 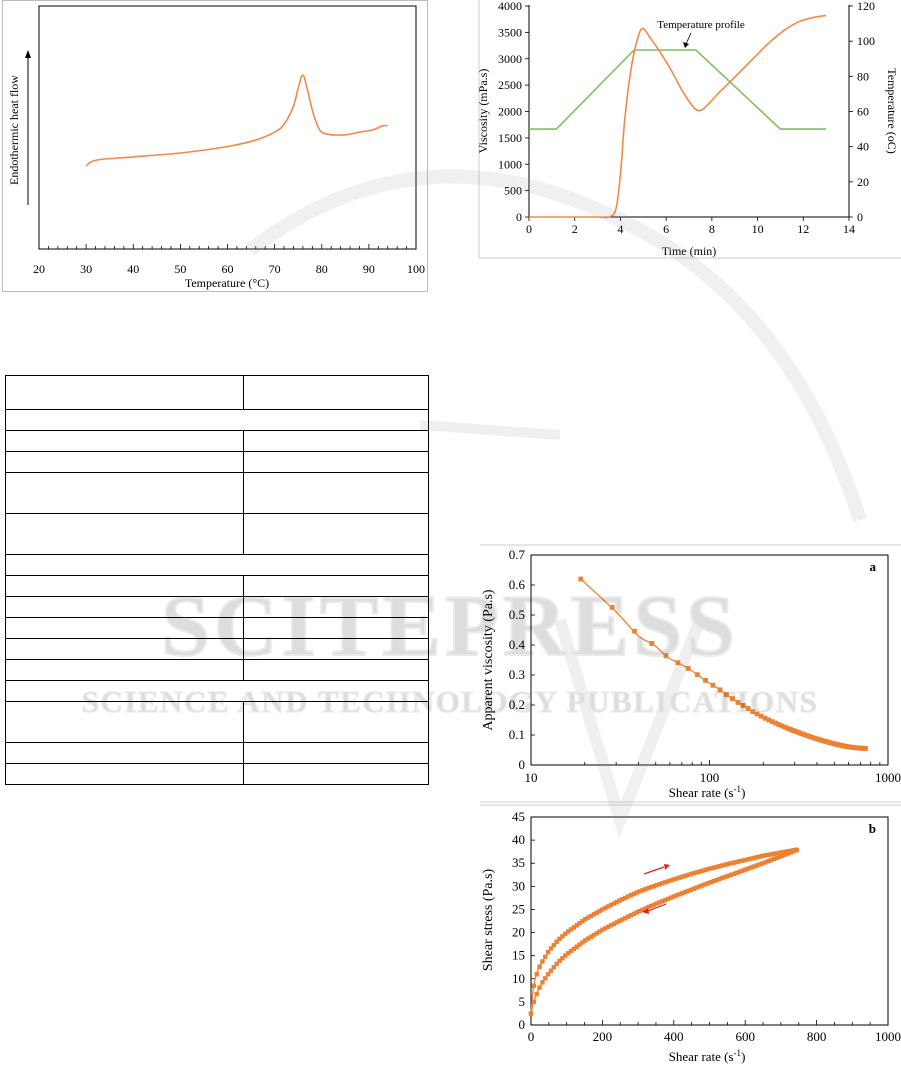 I want to click on viscosity-ytick-label: 0.7, so click(x=517, y=554).